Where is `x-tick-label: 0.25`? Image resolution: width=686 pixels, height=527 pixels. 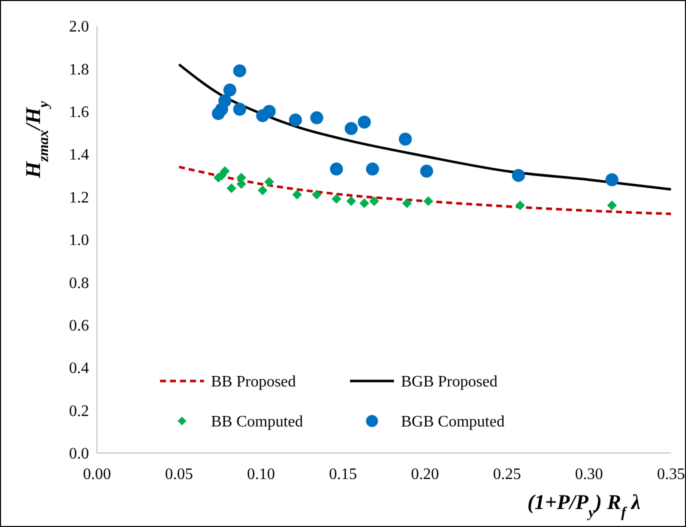
x-tick-label: 0.25 is located at coordinates (507, 474).